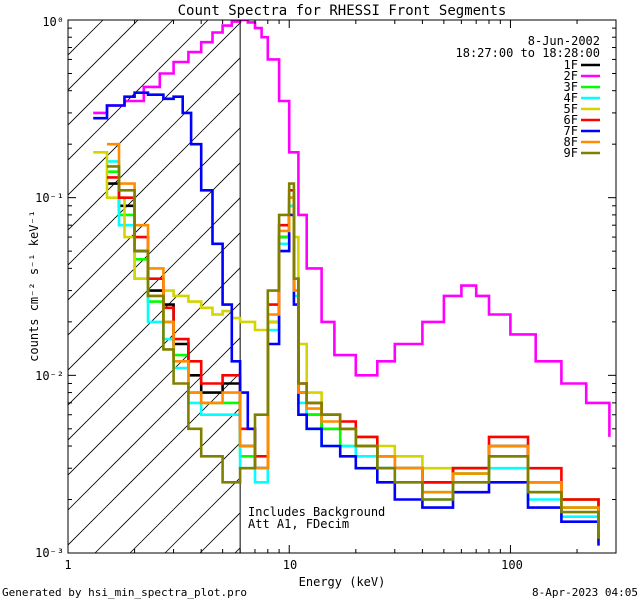  Describe the element at coordinates (290, 565) in the screenshot. I see `x-tick-label: 10` at that location.